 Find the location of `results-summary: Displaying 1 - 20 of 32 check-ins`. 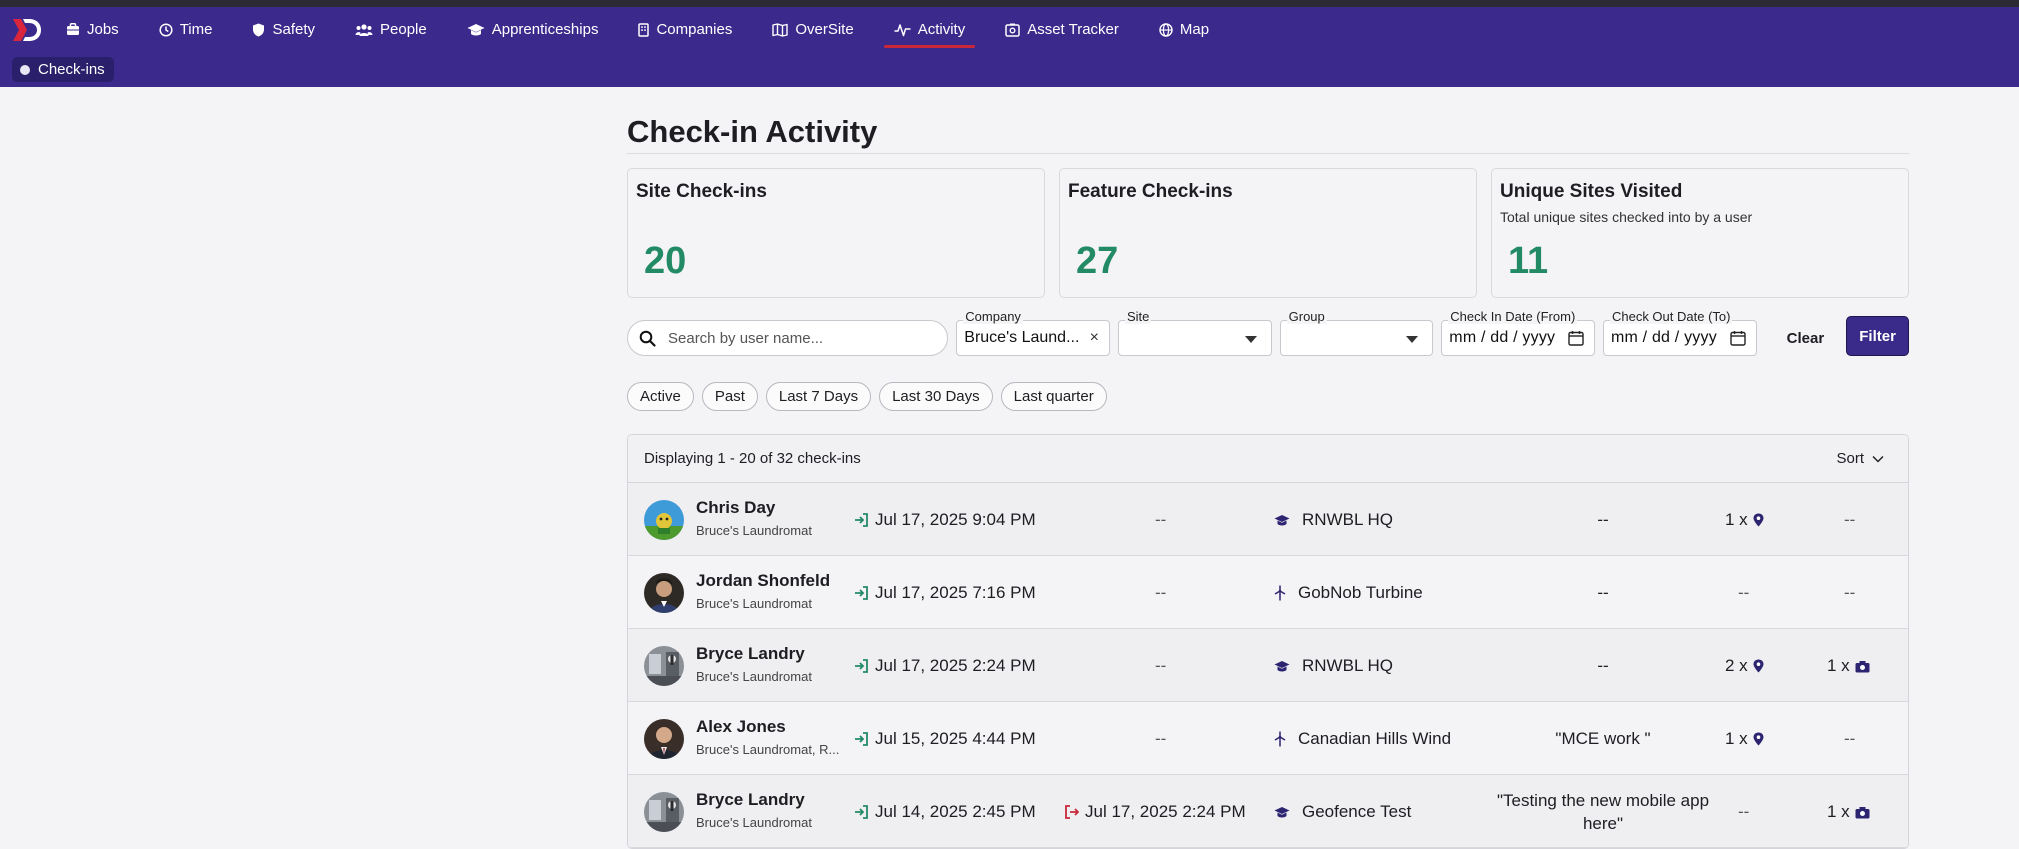

results-summary: Displaying 1 - 20 of 32 check-ins is located at coordinates (752, 458).